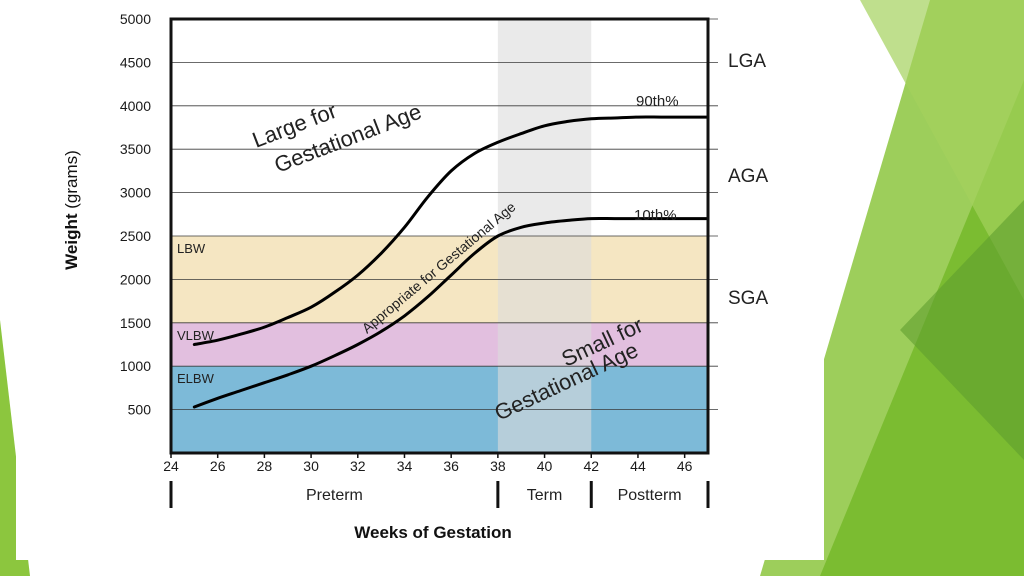 Image resolution: width=1024 pixels, height=576 pixels. Describe the element at coordinates (218, 466) in the screenshot. I see `x-tick-26: 26` at that location.